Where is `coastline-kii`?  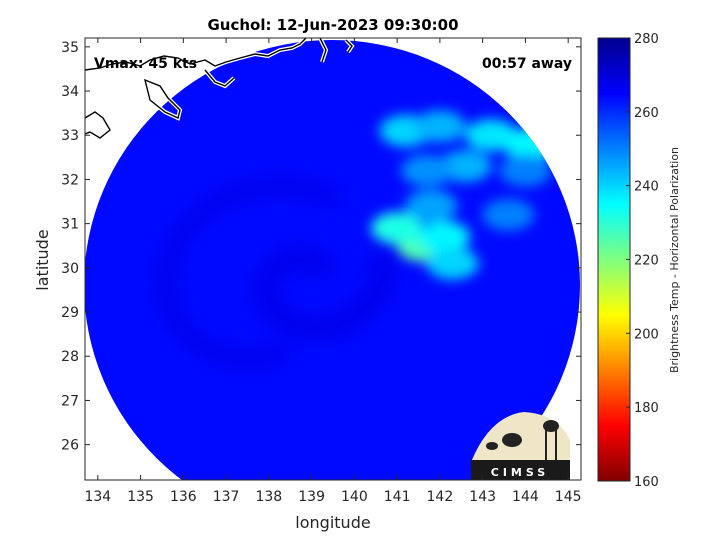
coastline-kii is located at coordinates (162, 98).